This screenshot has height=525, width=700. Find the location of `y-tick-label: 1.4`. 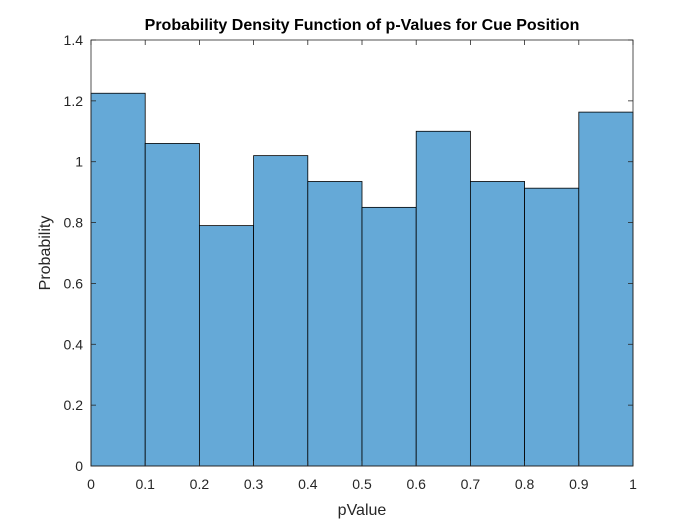

y-tick-label: 1.4 is located at coordinates (74, 40).